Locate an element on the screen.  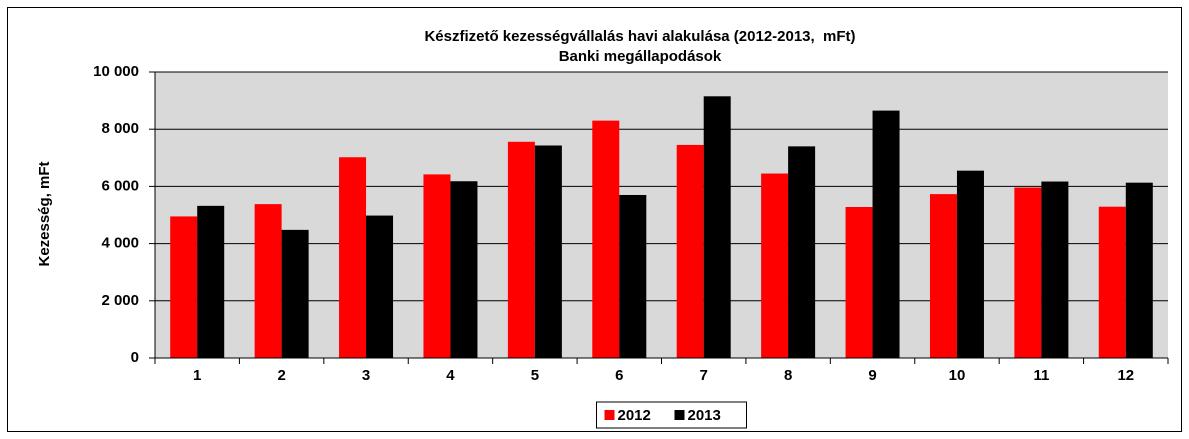
x-tick-label: 2 is located at coordinates (281, 375).